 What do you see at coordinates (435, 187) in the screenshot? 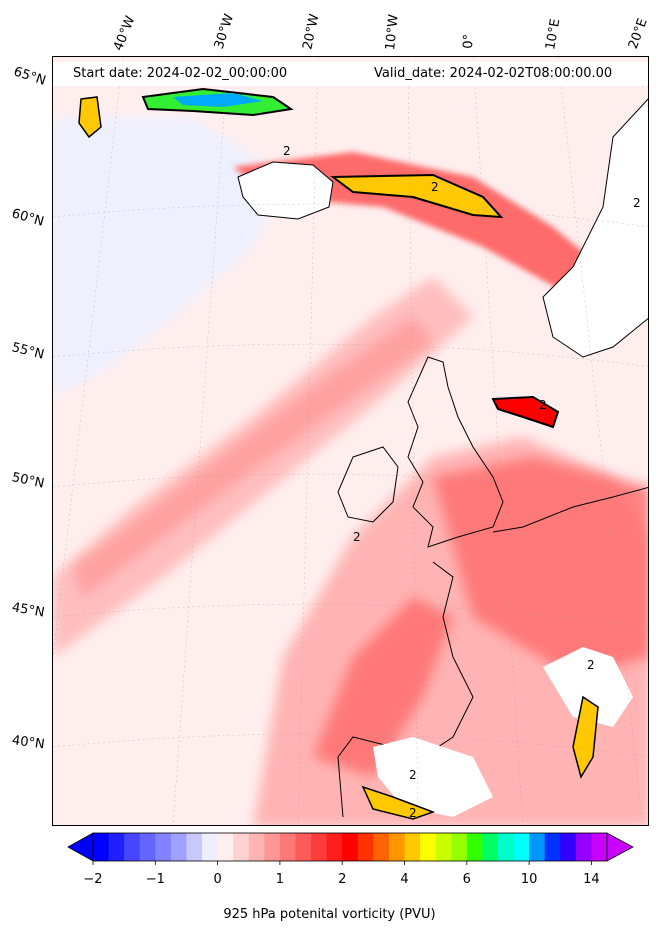
I see `contour-label-north: 2` at bounding box center [435, 187].